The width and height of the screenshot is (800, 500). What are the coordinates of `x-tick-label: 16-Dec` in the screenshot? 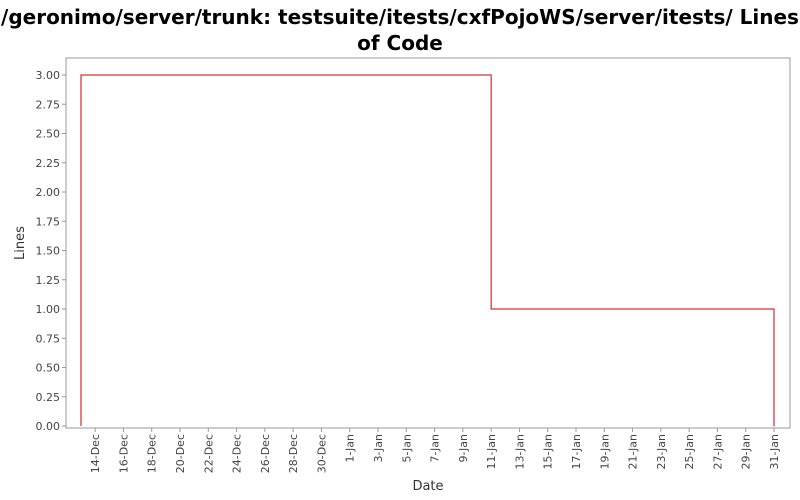 It's located at (123, 453).